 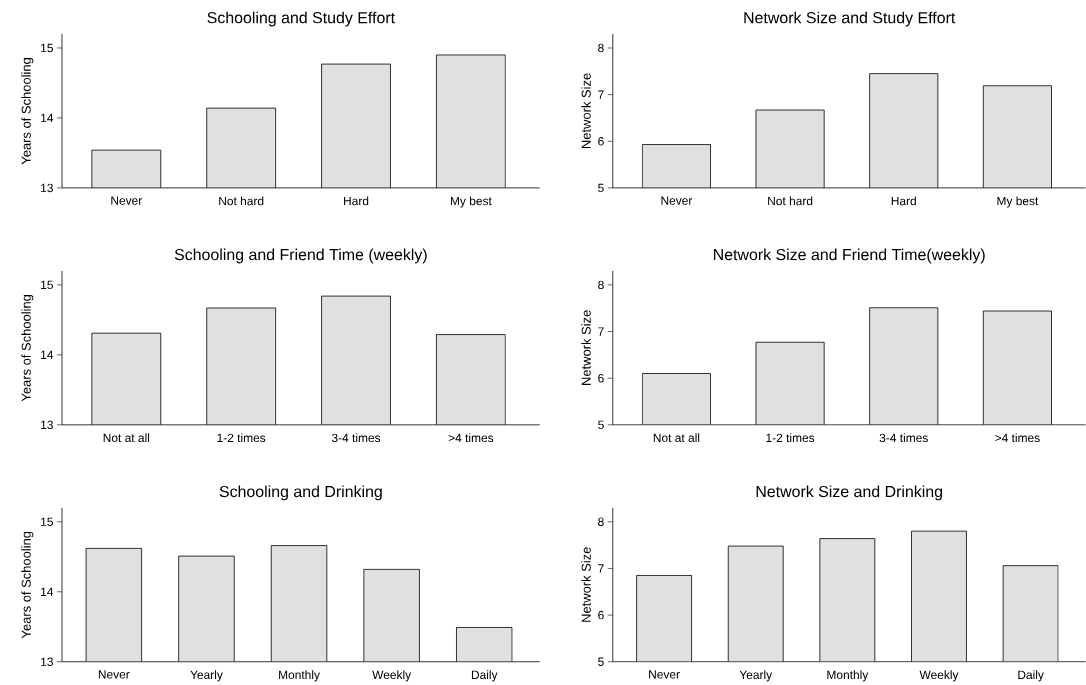 I want to click on chart-title: Schooling and Study Effort, so click(x=301, y=19).